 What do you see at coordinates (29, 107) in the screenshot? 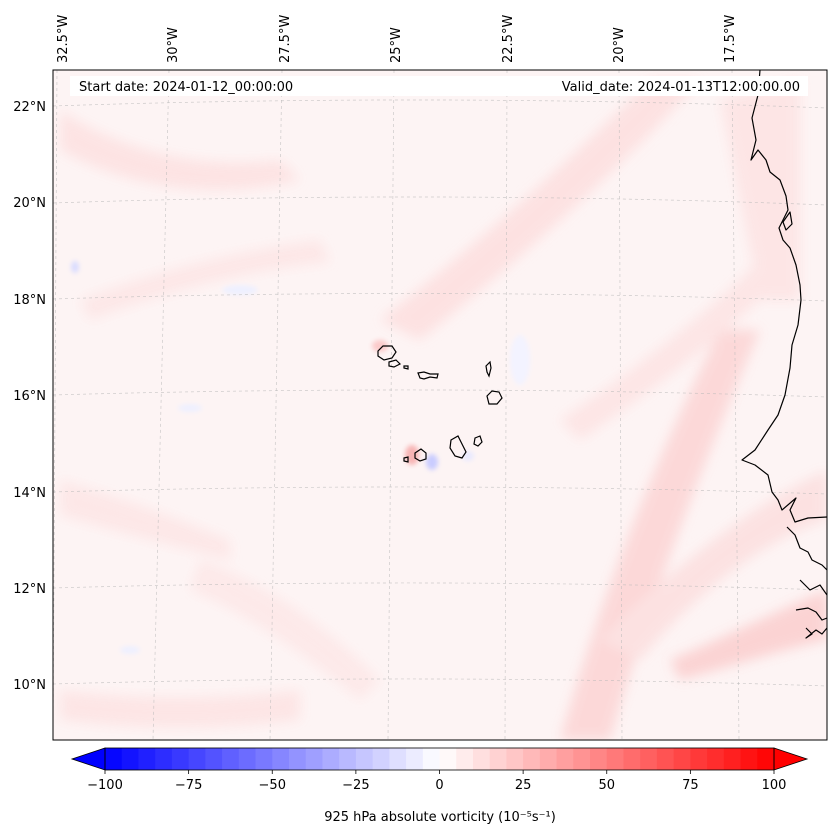
I see `lat-label-22n: 22°N` at bounding box center [29, 107].